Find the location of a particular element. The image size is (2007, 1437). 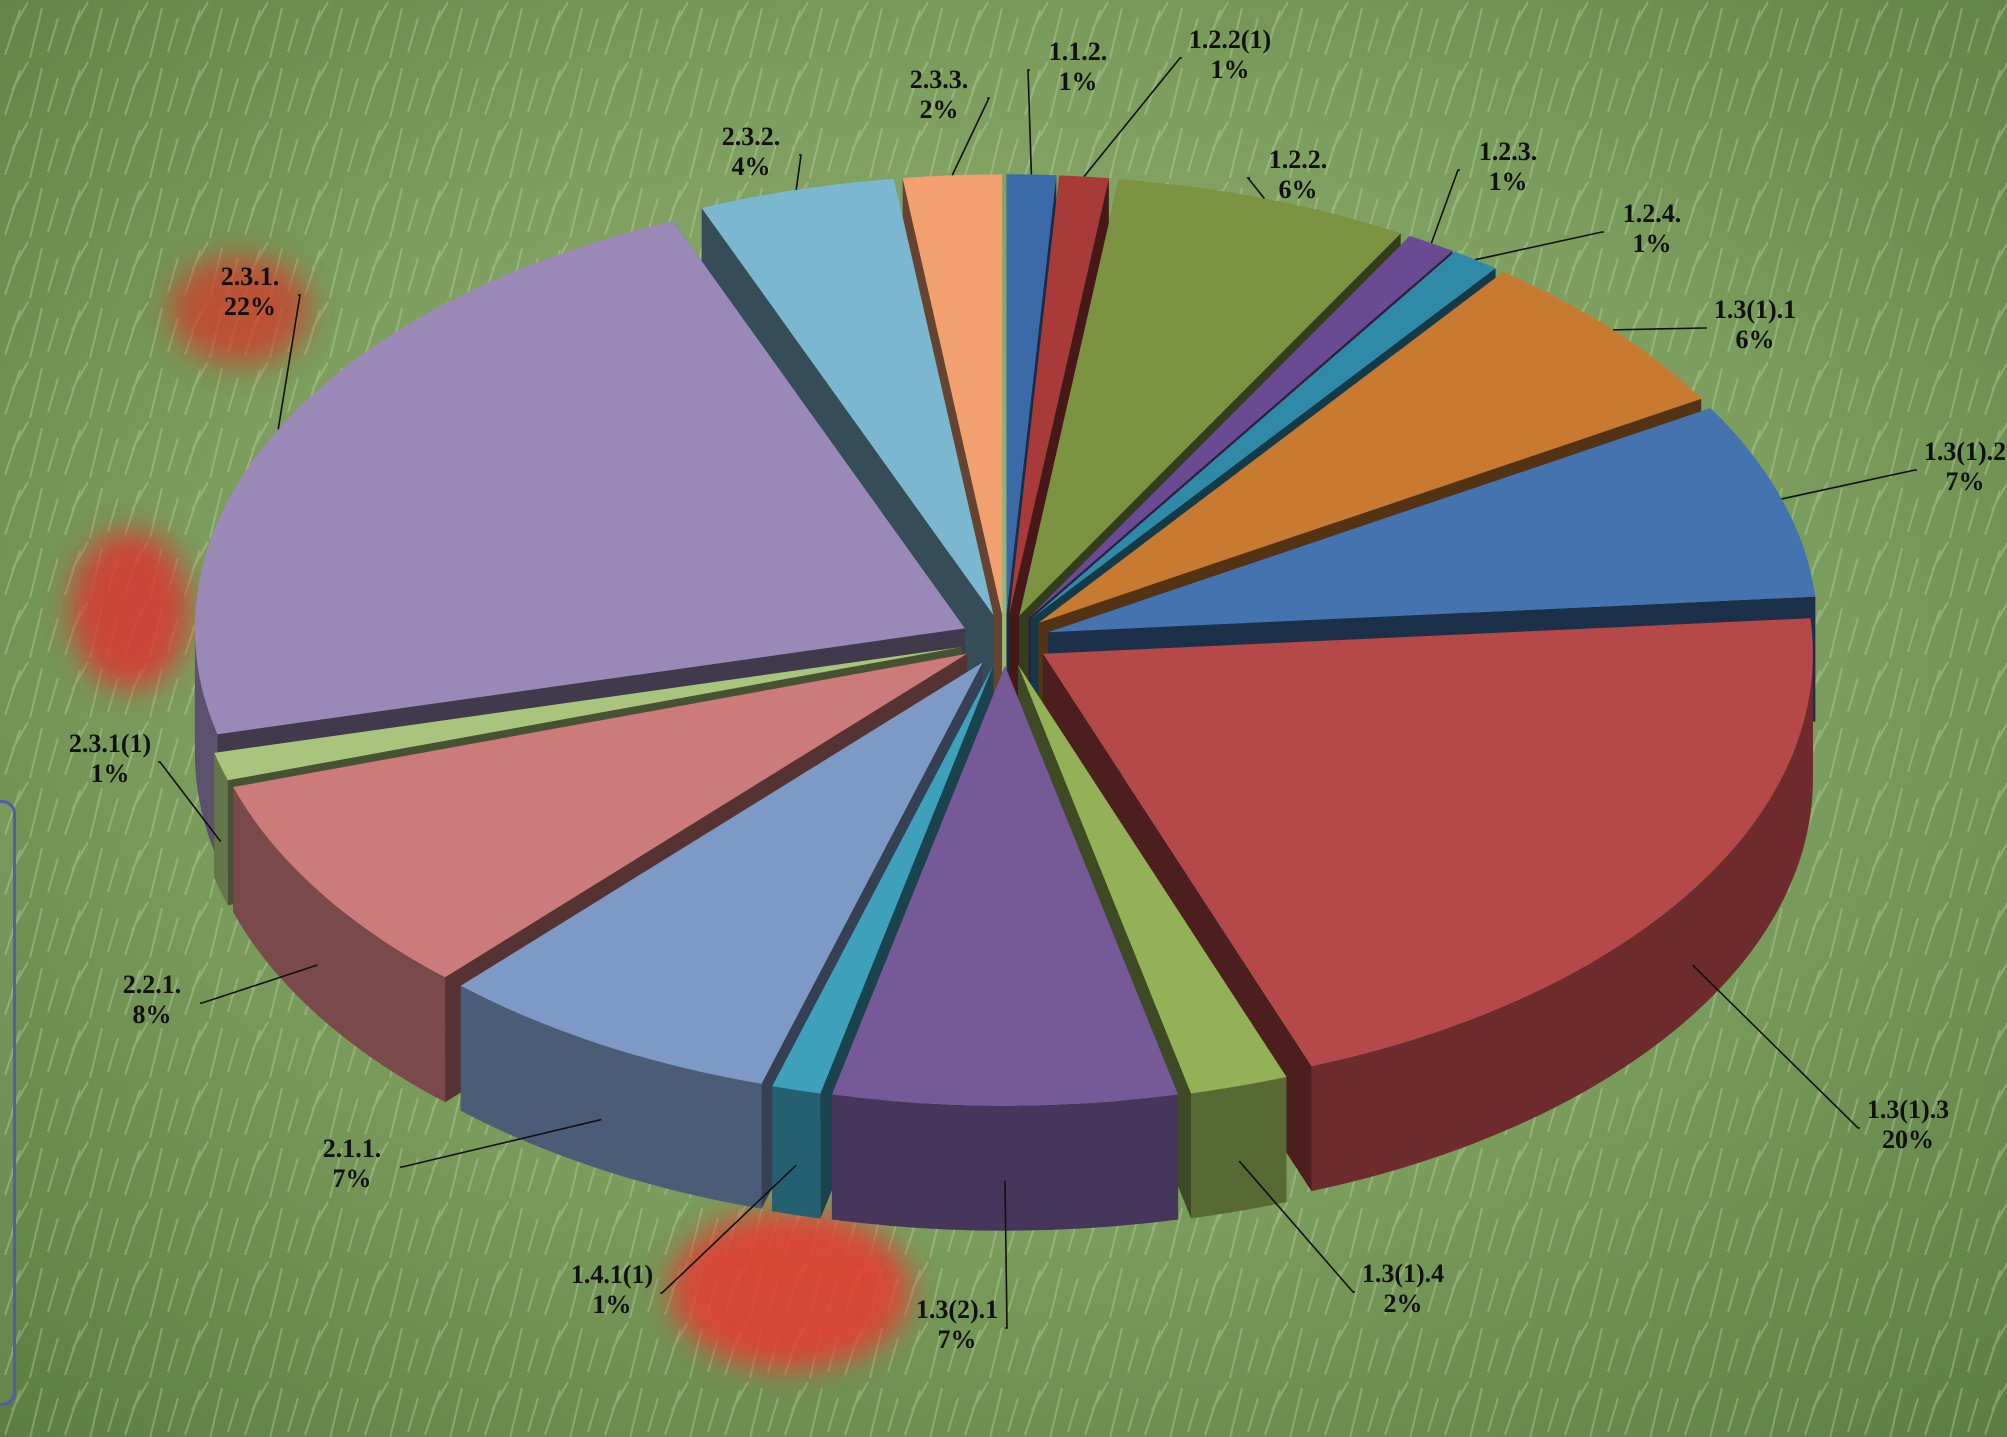

slice-label-1-3-2-1: 1.3(2).1 is located at coordinates (957, 1309).